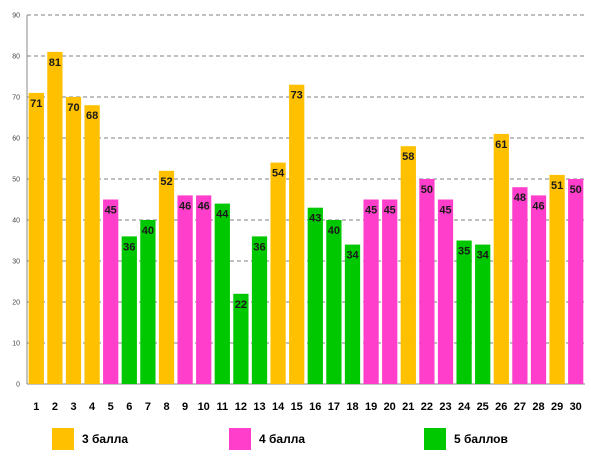  I want to click on data-label: 68, so click(92, 116).